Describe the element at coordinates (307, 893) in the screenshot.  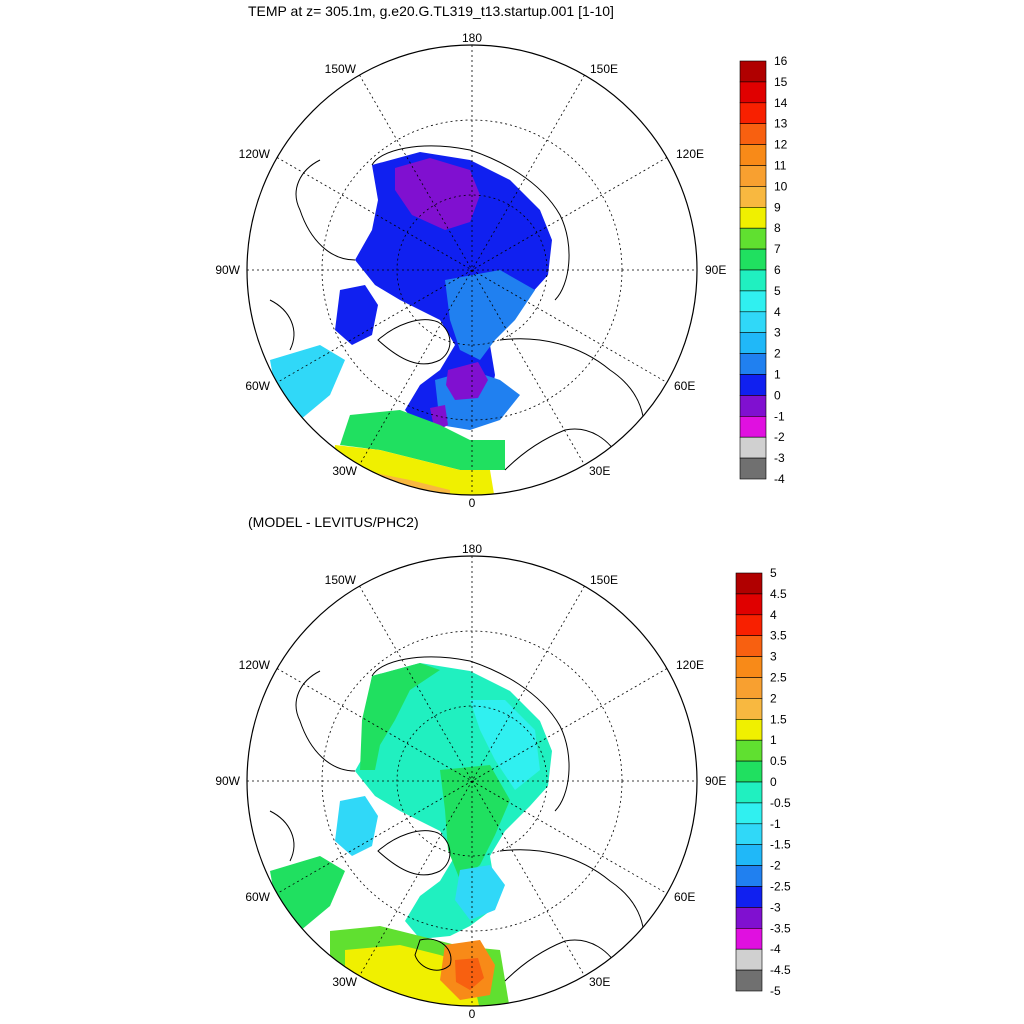
I see `bottom-labrador` at that location.